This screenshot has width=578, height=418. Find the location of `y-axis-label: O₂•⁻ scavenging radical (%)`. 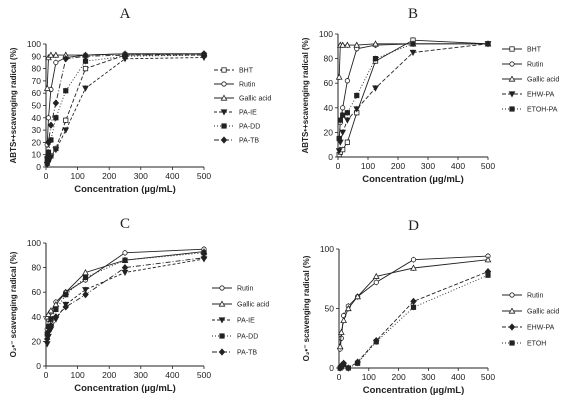

y-axis-label: O₂•⁻ scavenging radical (%) is located at coordinates (306, 308).